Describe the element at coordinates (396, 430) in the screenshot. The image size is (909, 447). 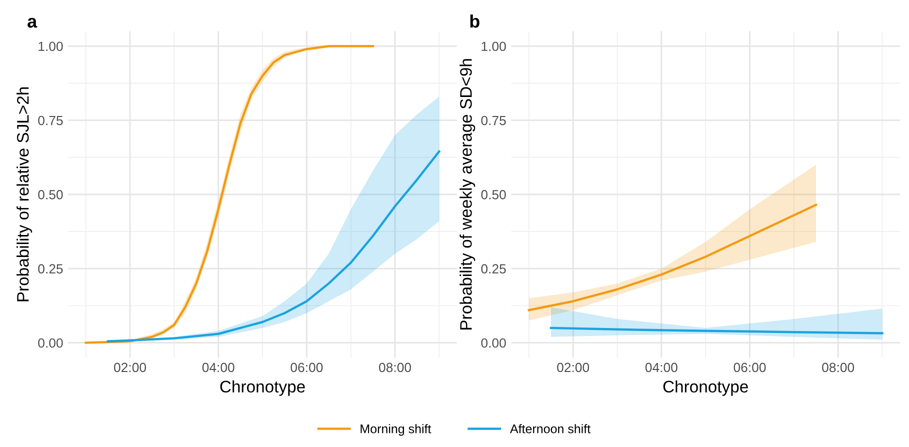
I see `legend-label: Morning shift` at that location.